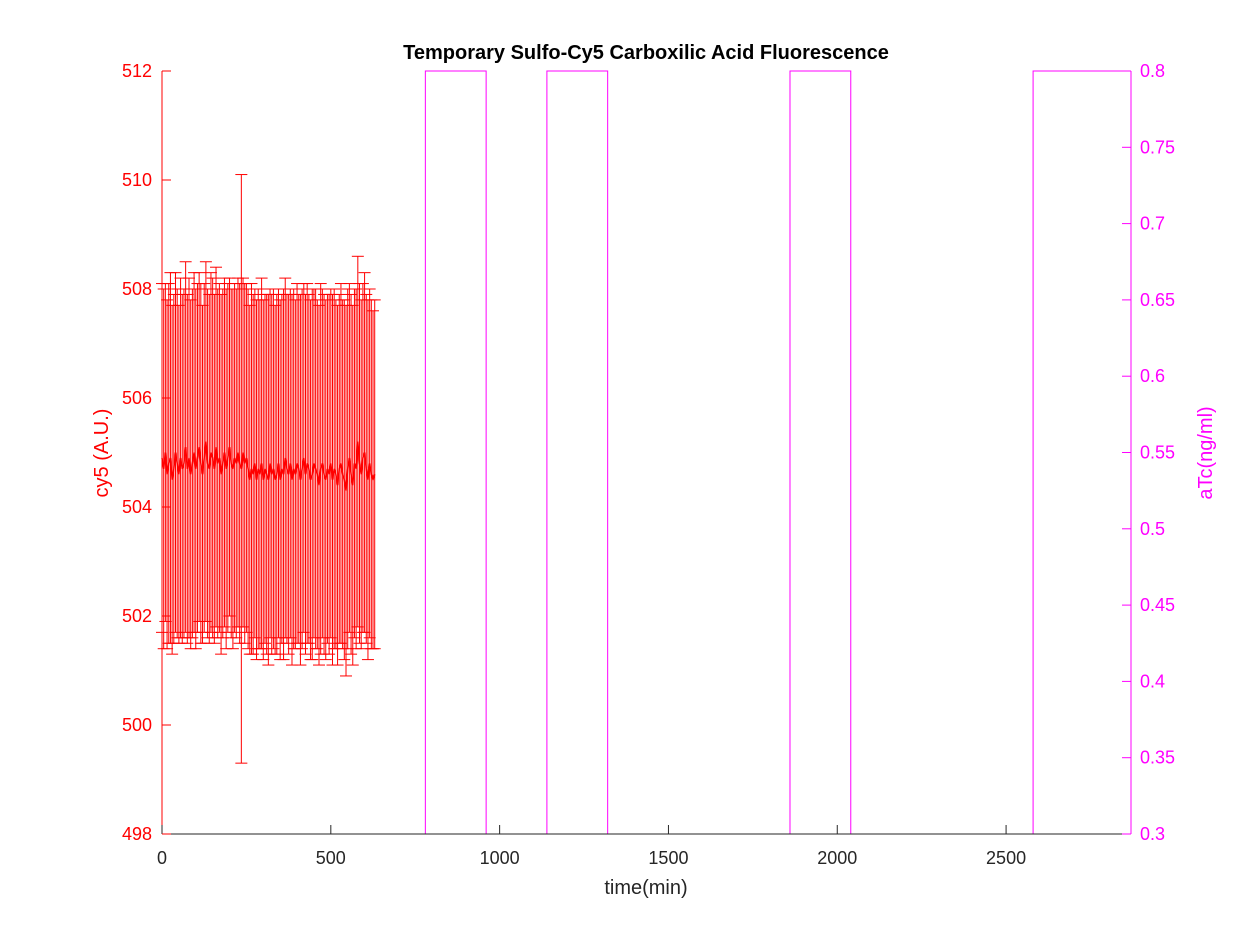 Image resolution: width=1250 pixels, height=938 pixels. Describe the element at coordinates (137, 616) in the screenshot. I see `y-left-tick-label: 502` at that location.